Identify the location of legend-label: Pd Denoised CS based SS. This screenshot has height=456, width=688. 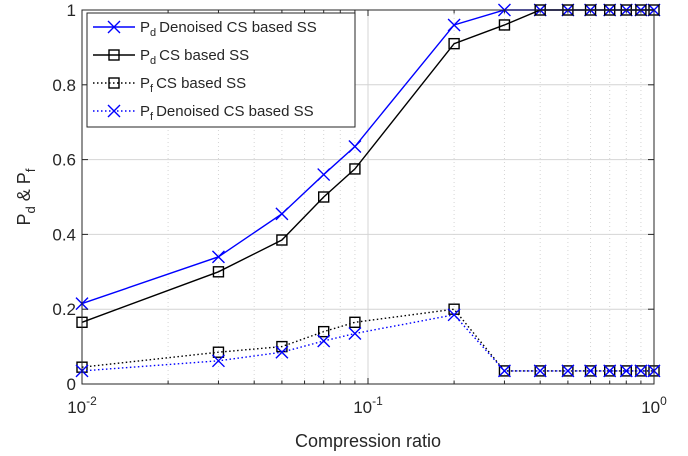
(228, 29).